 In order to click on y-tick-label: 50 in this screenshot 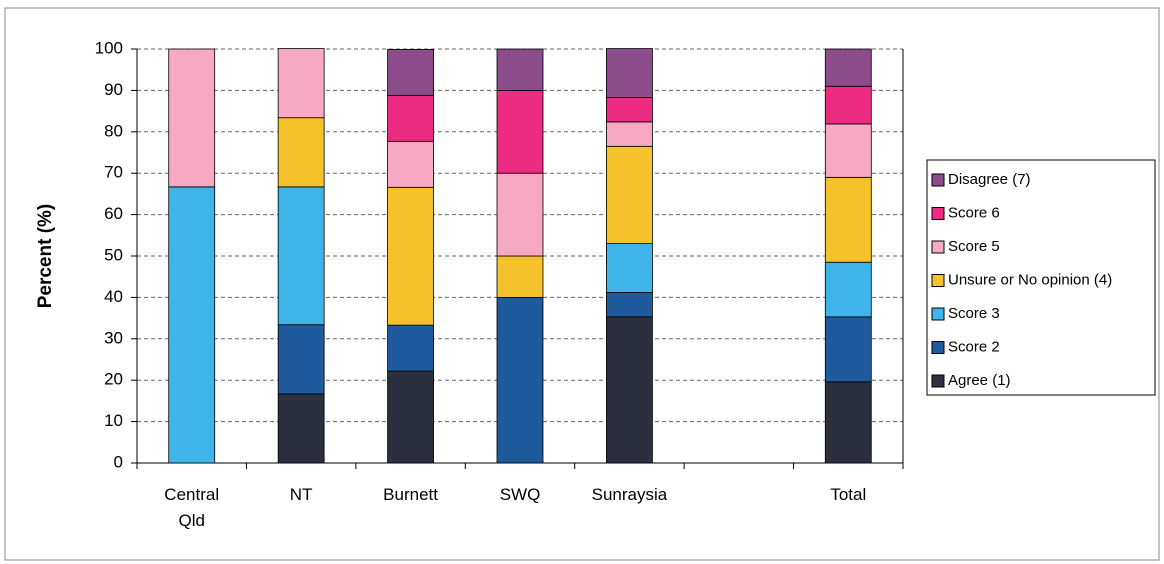, I will do `click(113, 254)`.